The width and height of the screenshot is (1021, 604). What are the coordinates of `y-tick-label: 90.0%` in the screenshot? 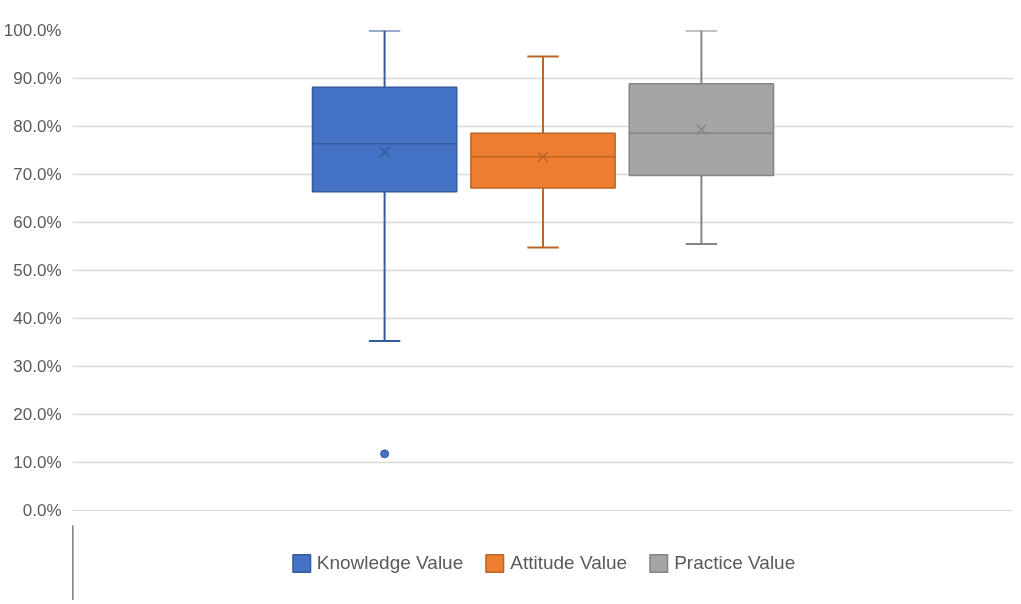 It's located at (37, 78).